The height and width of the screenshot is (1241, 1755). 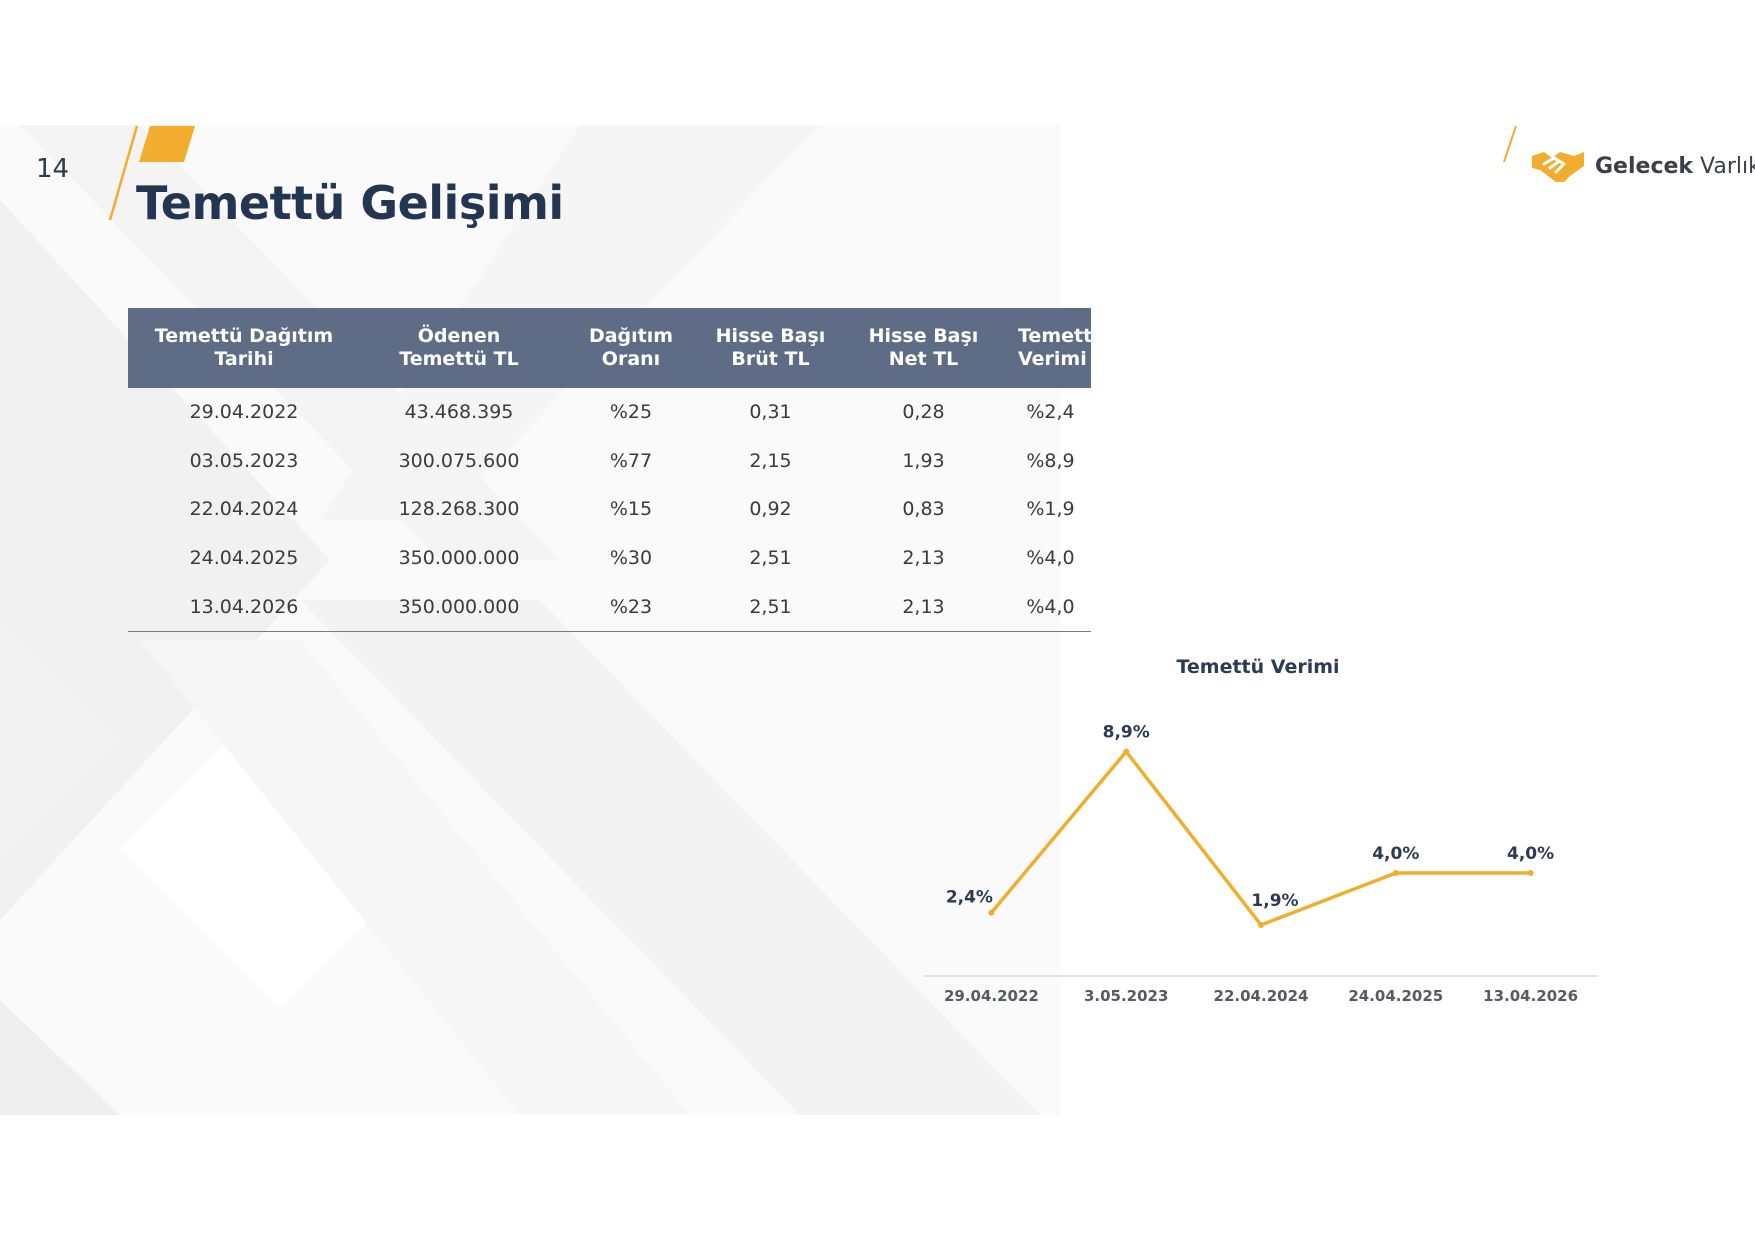 I want to click on cell-date: 03.05.2023, so click(x=244, y=460).